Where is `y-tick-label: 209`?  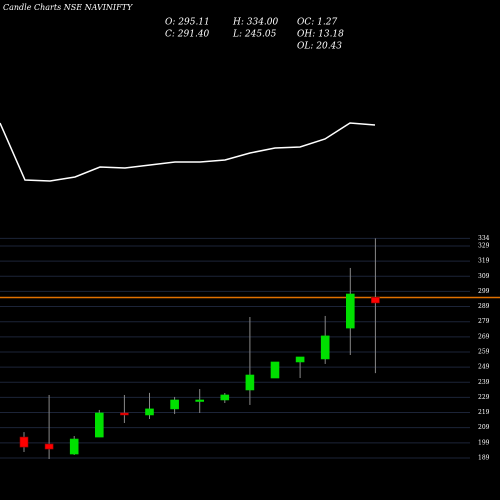 y-tick-label: 209 is located at coordinates (484, 427).